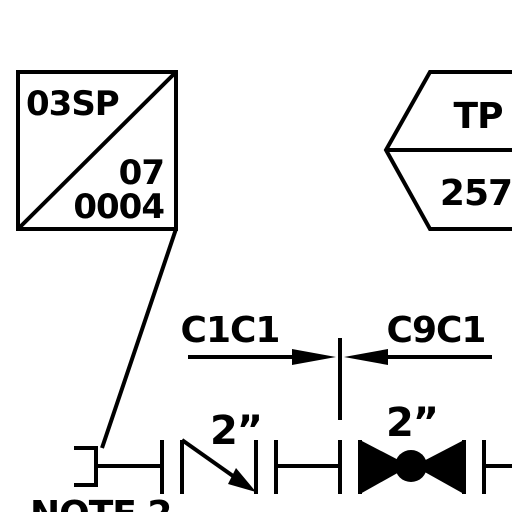 Image resolution: width=512 pixels, height=512 pixels. I want to click on tag-leader-line, so click(139, 338).